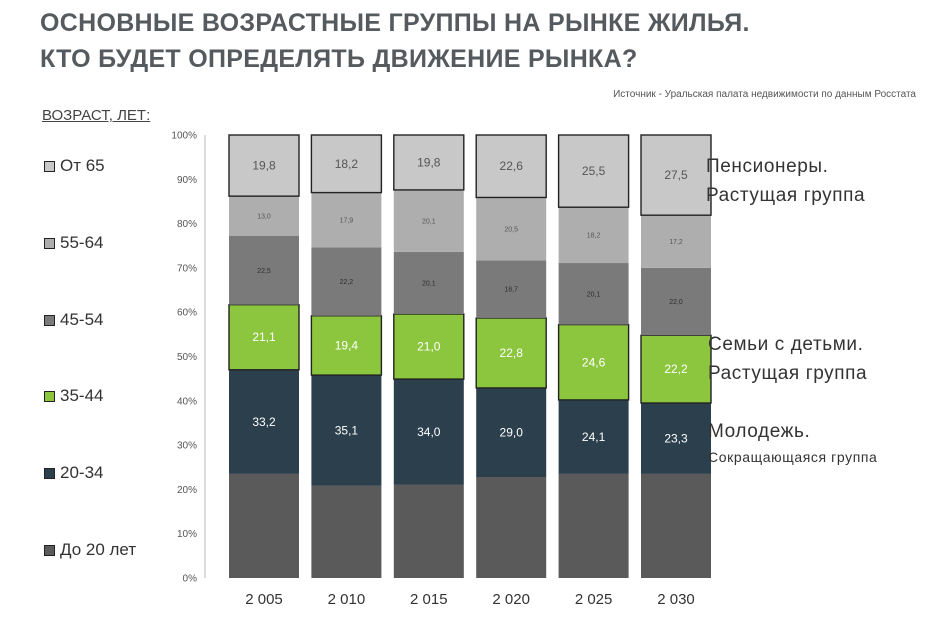 Image resolution: width=942 pixels, height=644 pixels. I want to click on bar-data-label: 25,5, so click(594, 171).